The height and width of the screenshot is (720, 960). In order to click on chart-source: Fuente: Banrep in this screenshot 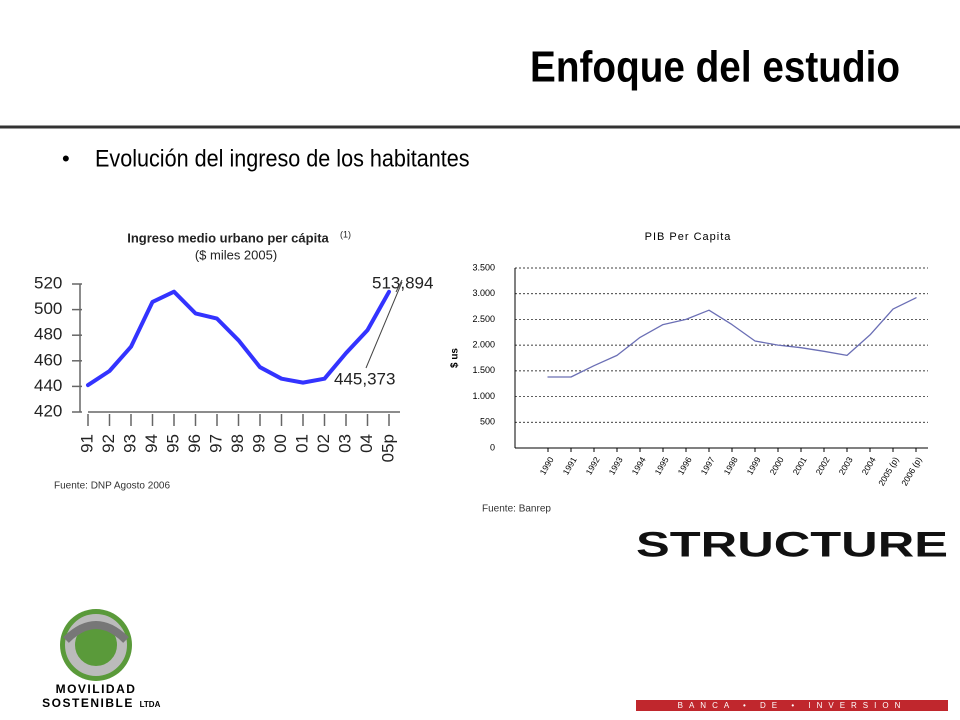, I will do `click(516, 509)`.